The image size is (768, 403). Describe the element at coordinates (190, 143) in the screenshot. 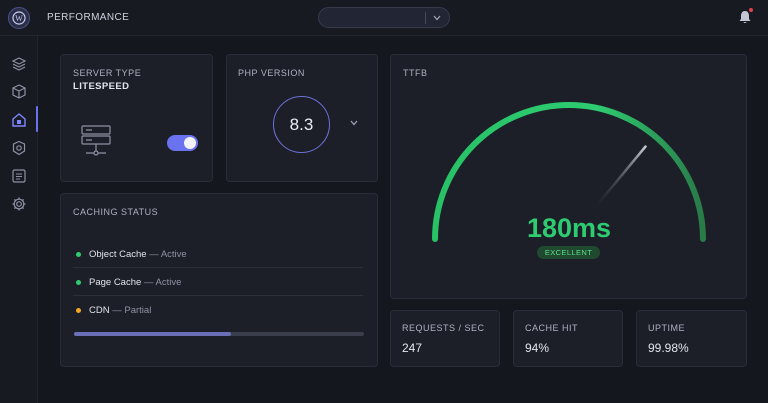

I see `toggle-knob` at that location.